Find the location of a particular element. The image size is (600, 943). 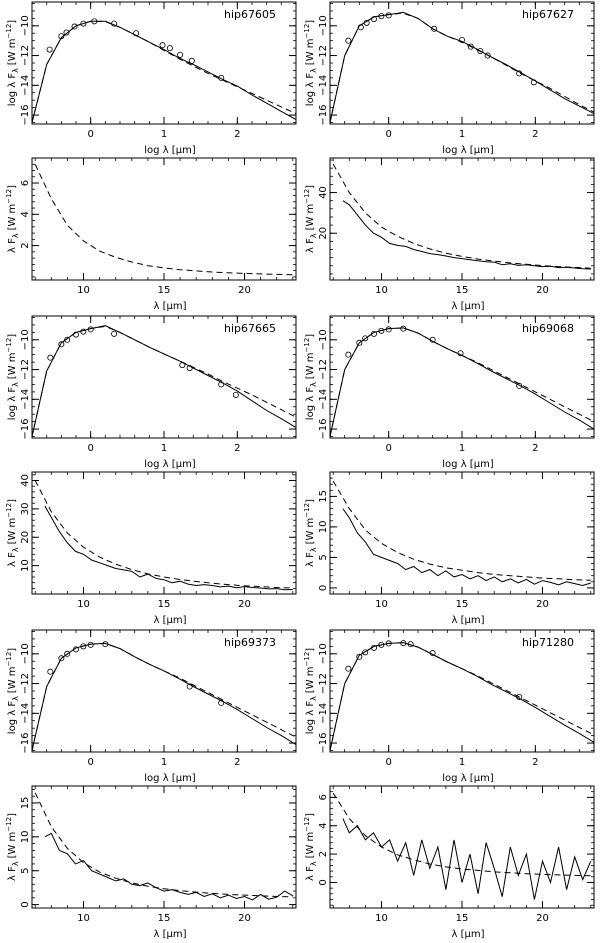

y-tick-label: 0 is located at coordinates (25, 904).